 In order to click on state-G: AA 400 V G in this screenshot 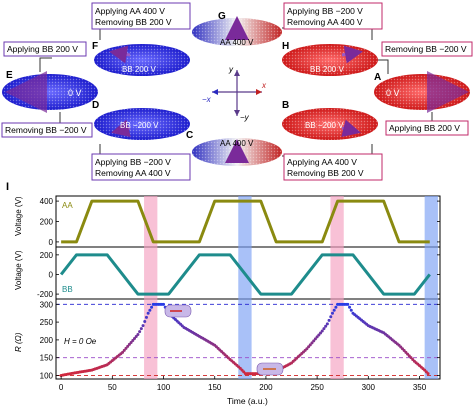, I will do `click(237, 29)`.